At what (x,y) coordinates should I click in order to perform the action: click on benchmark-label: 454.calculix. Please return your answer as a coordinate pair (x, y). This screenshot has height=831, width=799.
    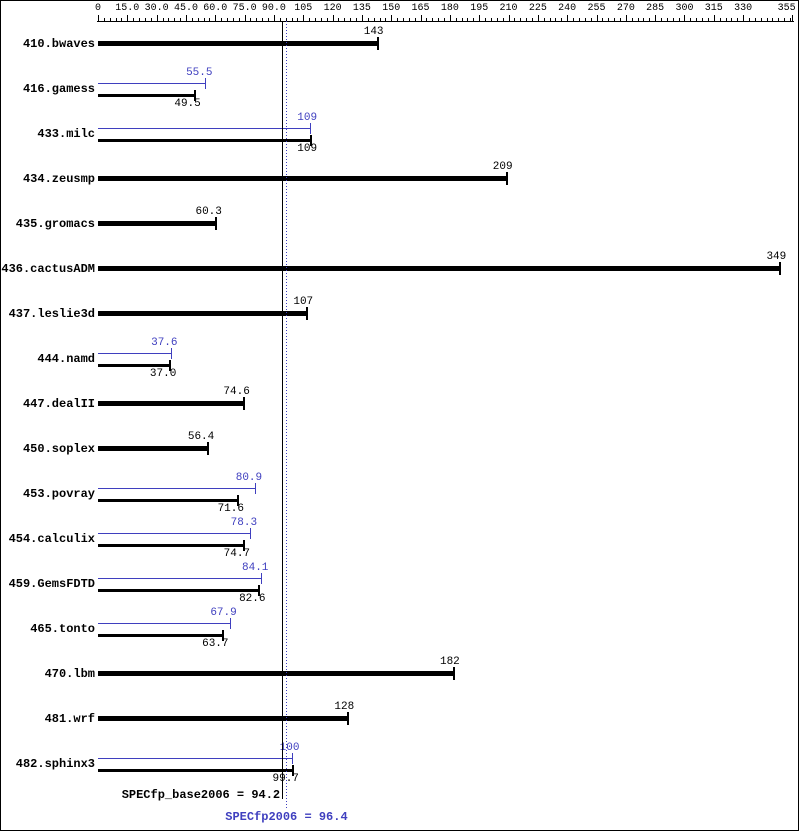
    Looking at the image, I should click on (51, 539).